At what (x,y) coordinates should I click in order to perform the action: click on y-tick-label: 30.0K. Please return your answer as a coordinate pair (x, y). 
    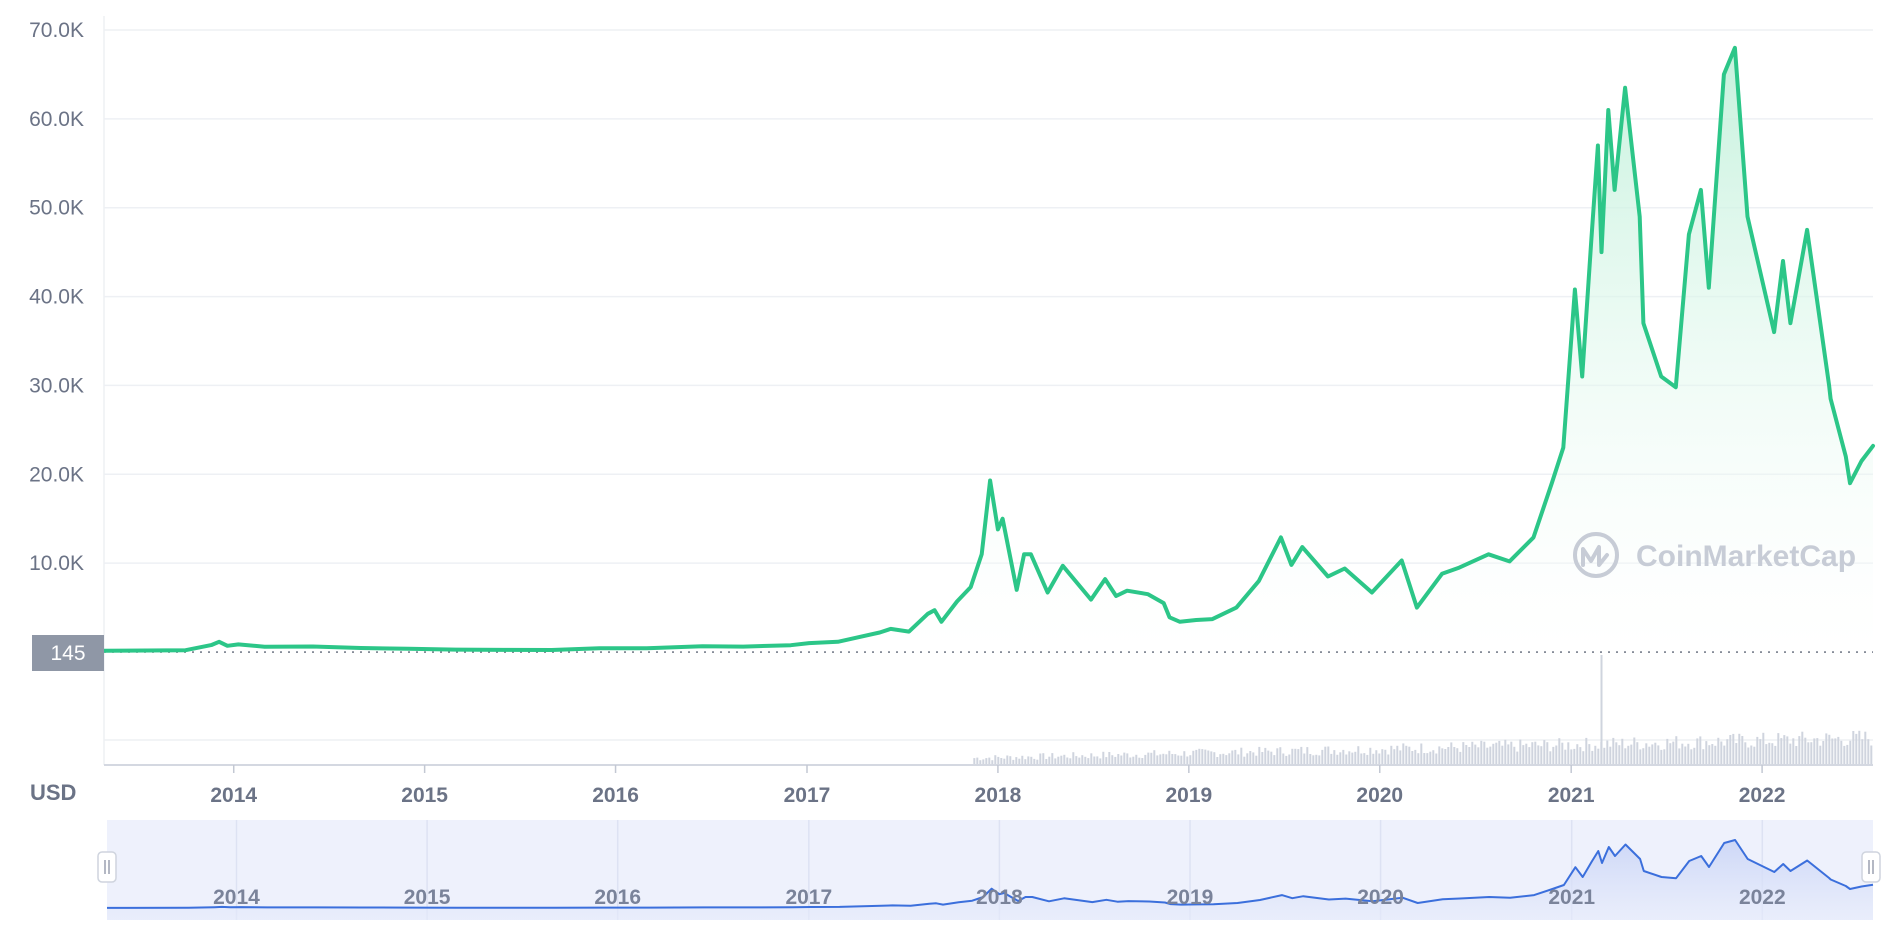
    Looking at the image, I should click on (56, 385).